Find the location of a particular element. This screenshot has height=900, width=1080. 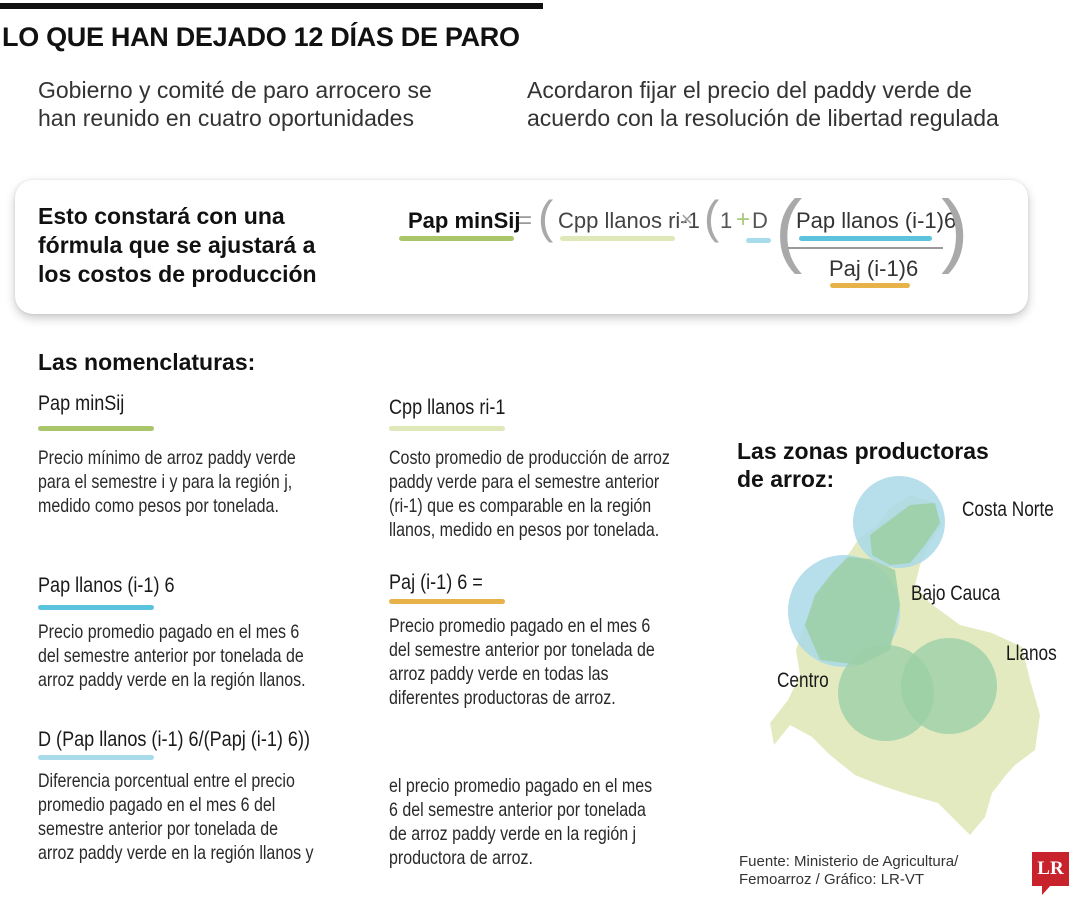

nom-term-cpp: Cpp llanos ri-1 is located at coordinates (447, 407).